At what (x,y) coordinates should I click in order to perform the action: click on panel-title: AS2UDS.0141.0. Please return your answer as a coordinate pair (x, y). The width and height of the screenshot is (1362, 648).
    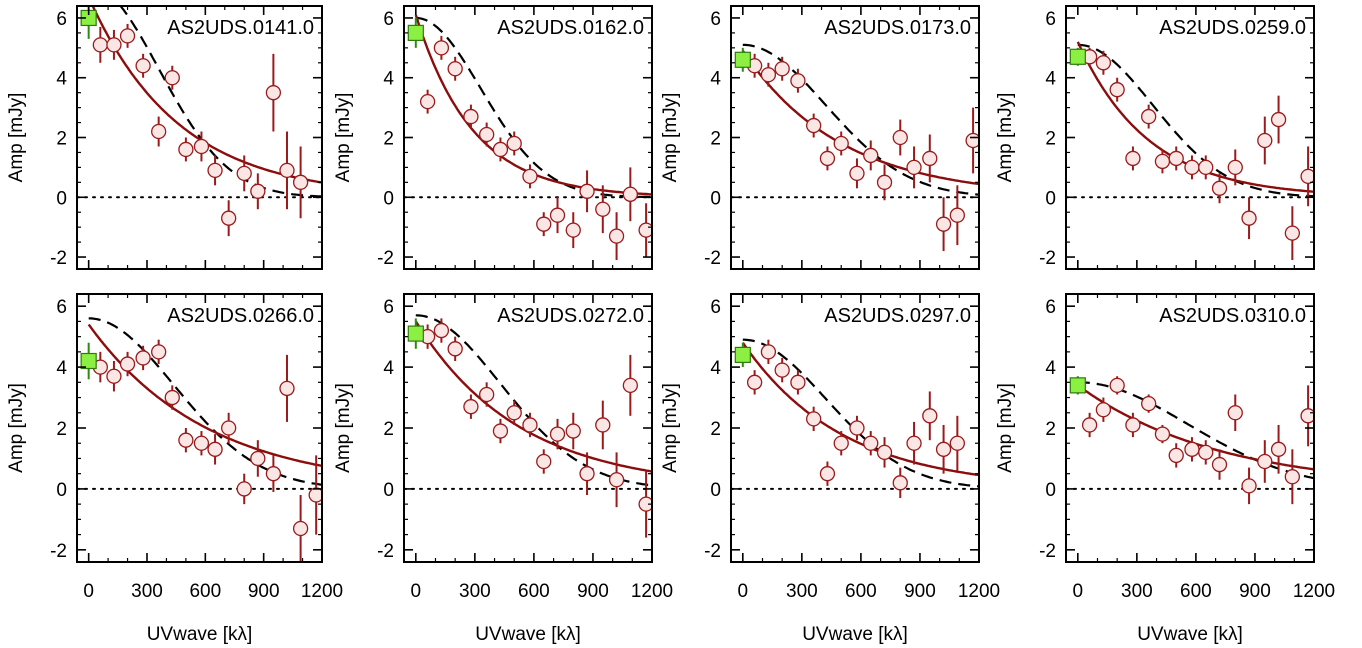
    Looking at the image, I should click on (240, 28).